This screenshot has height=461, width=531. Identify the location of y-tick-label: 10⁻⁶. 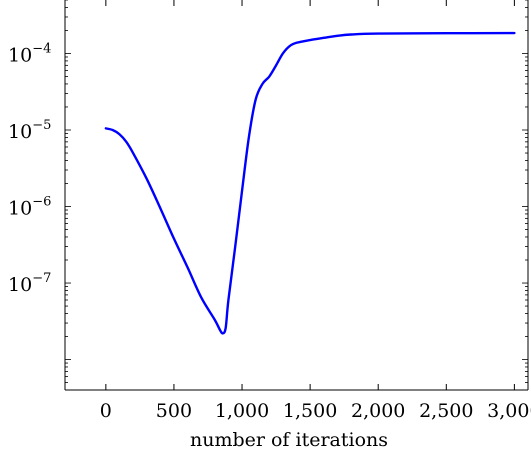
(29, 207).